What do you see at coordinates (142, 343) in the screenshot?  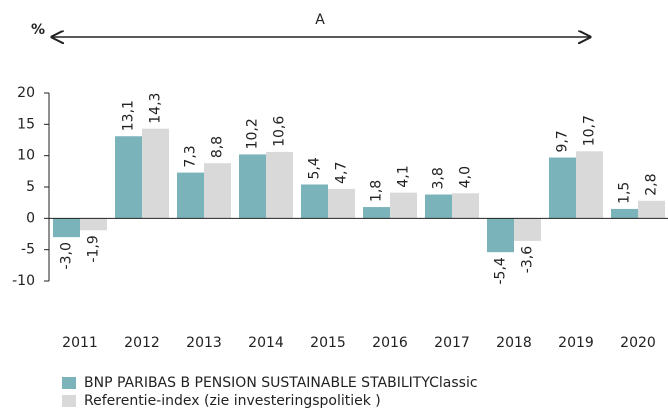 I see `x-tick-label: 2012` at bounding box center [142, 343].